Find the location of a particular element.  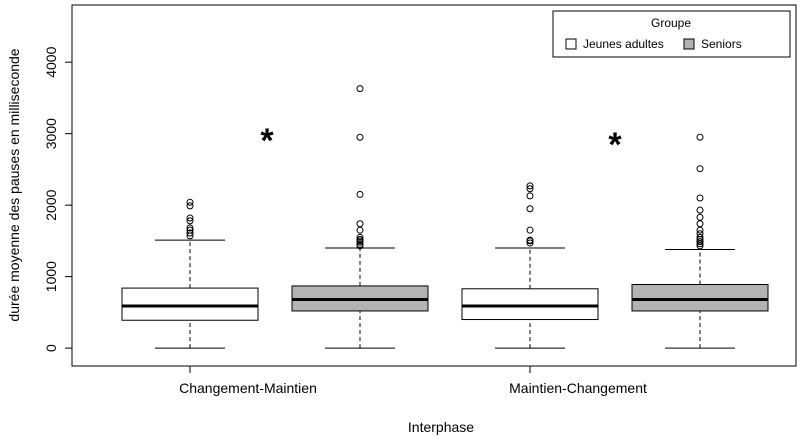

legend-title: Groupe is located at coordinates (671, 23).